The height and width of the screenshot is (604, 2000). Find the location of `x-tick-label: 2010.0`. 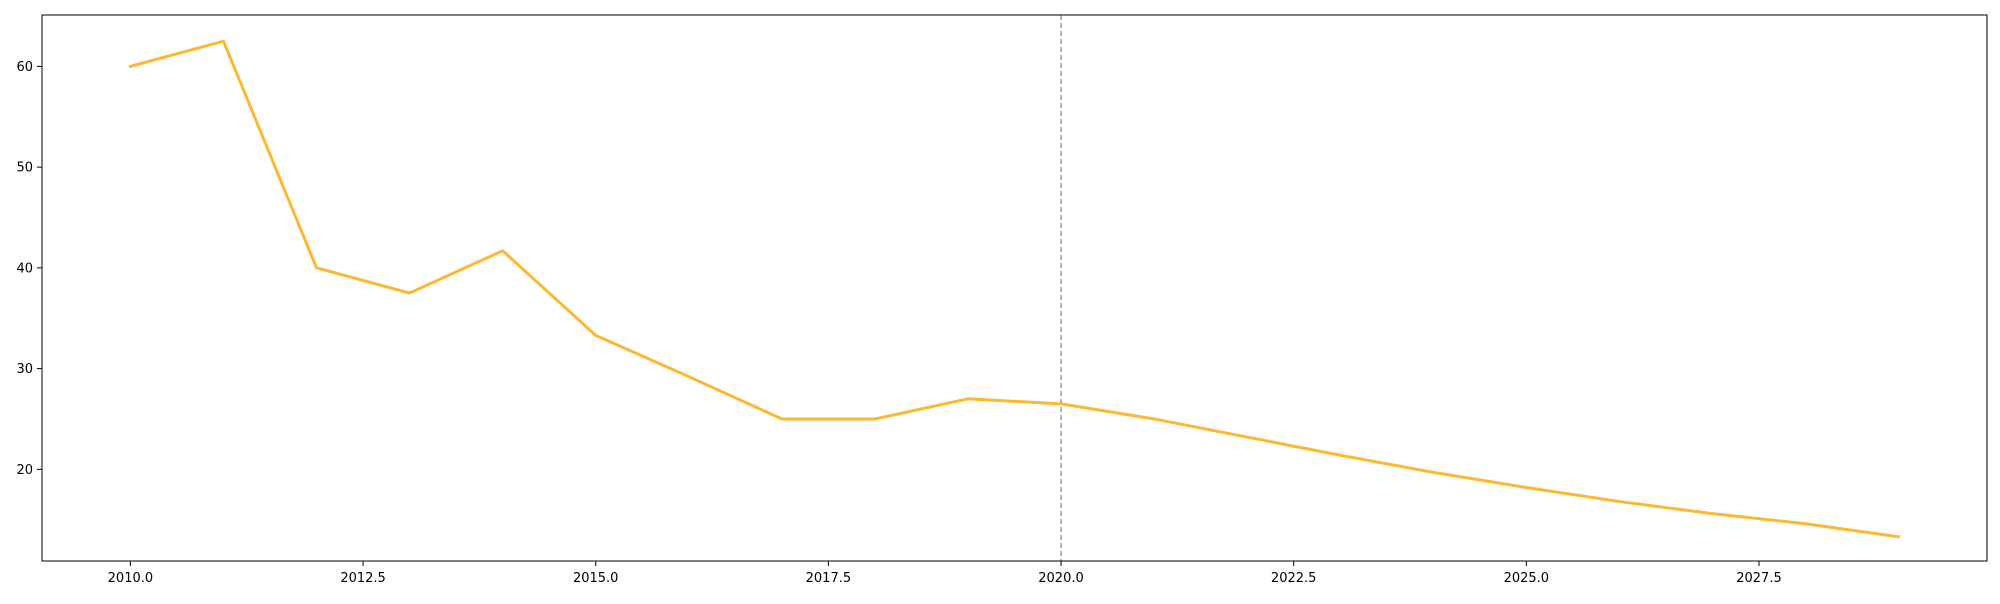

x-tick-label: 2010.0 is located at coordinates (131, 578).